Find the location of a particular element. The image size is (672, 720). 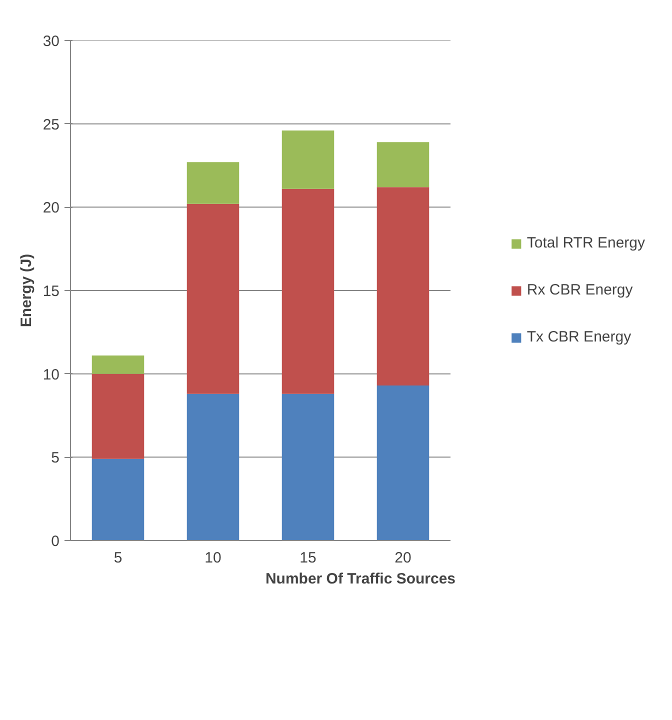

x-axis-title: Number Of Traffic Sources is located at coordinates (360, 579).